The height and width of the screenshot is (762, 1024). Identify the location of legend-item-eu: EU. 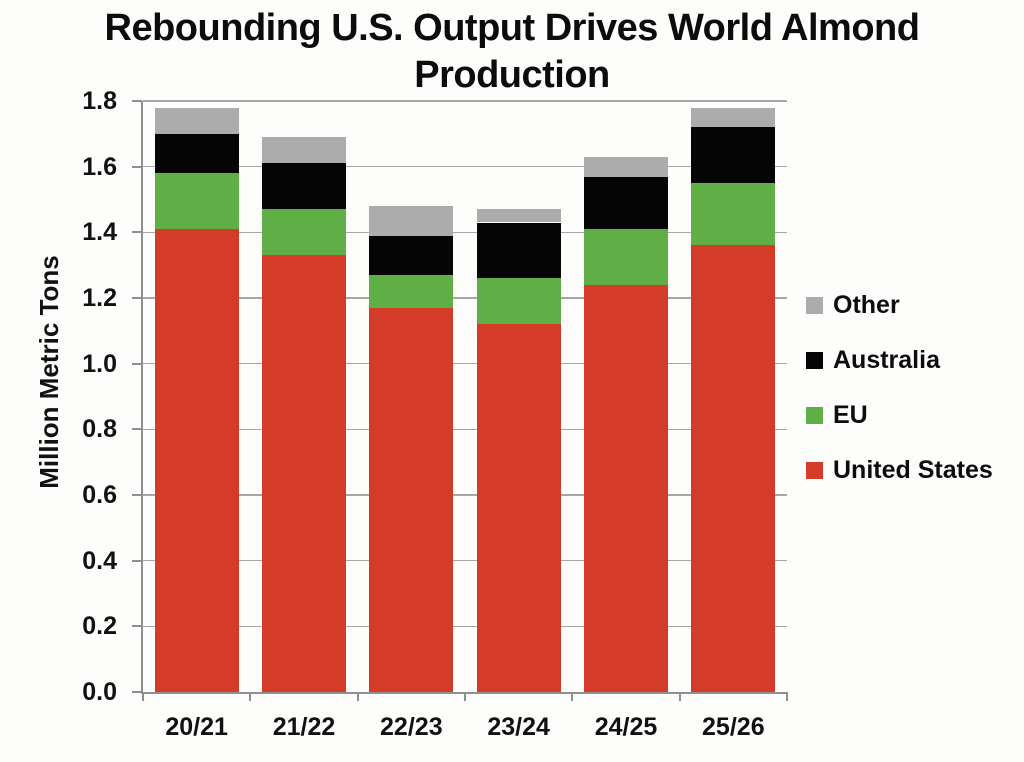
(899, 415).